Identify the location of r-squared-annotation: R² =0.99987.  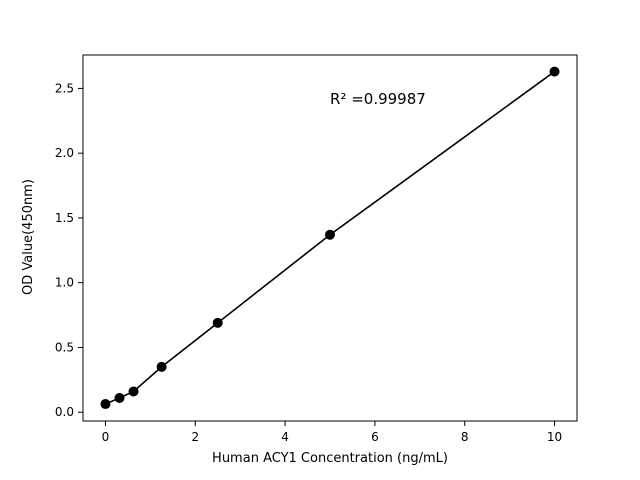
(378, 99).